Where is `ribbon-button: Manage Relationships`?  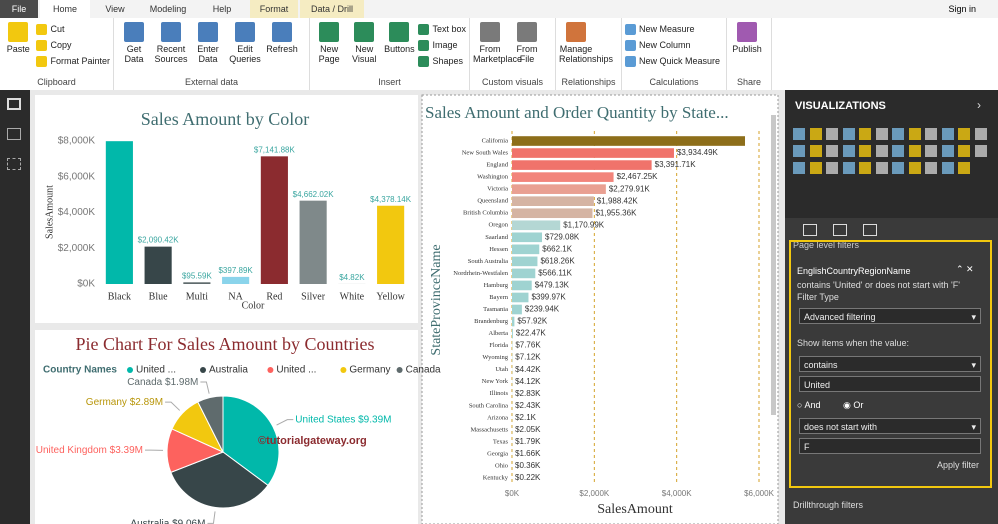
ribbon-button: Manage Relationships is located at coordinates (586, 43).